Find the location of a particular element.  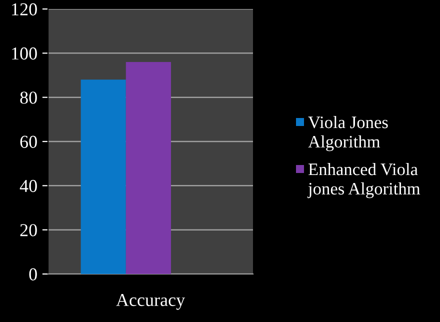

y-tick-label: 60 is located at coordinates (28, 142).